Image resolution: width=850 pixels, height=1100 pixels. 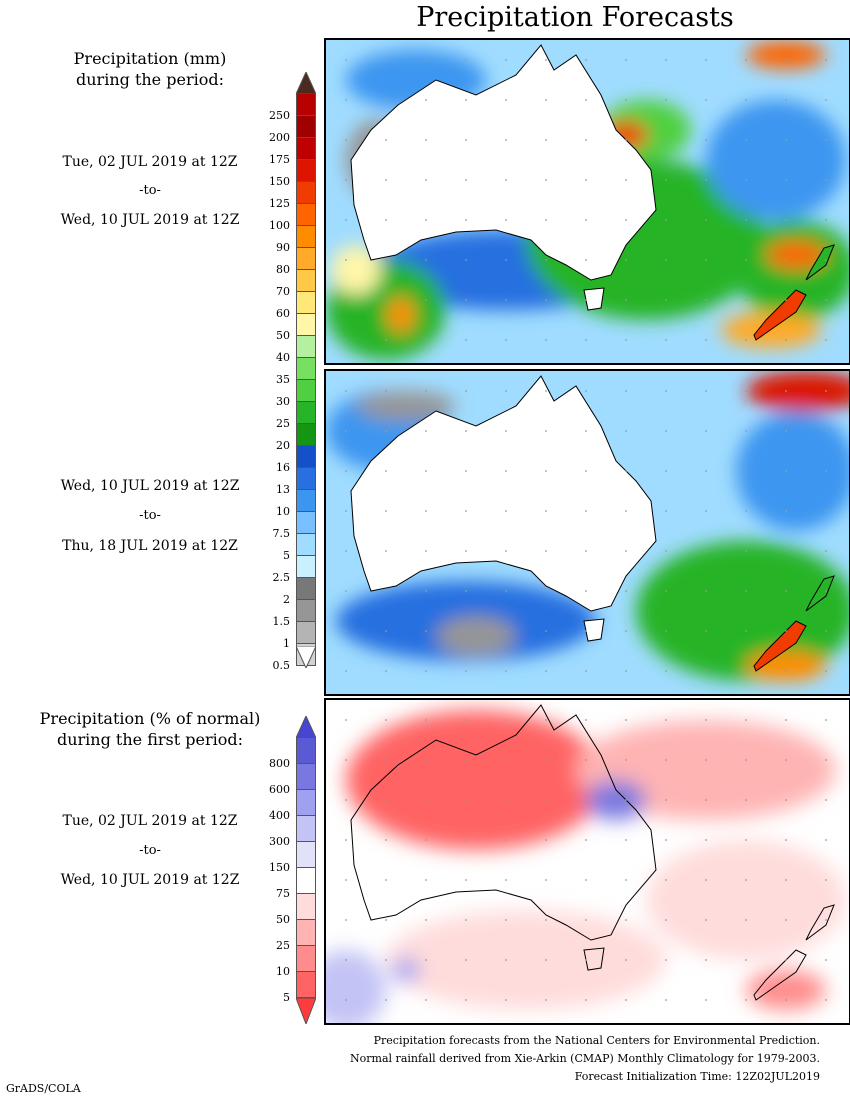 What do you see at coordinates (43, 1088) in the screenshot?
I see `credit-text: GrADS/COLA` at bounding box center [43, 1088].